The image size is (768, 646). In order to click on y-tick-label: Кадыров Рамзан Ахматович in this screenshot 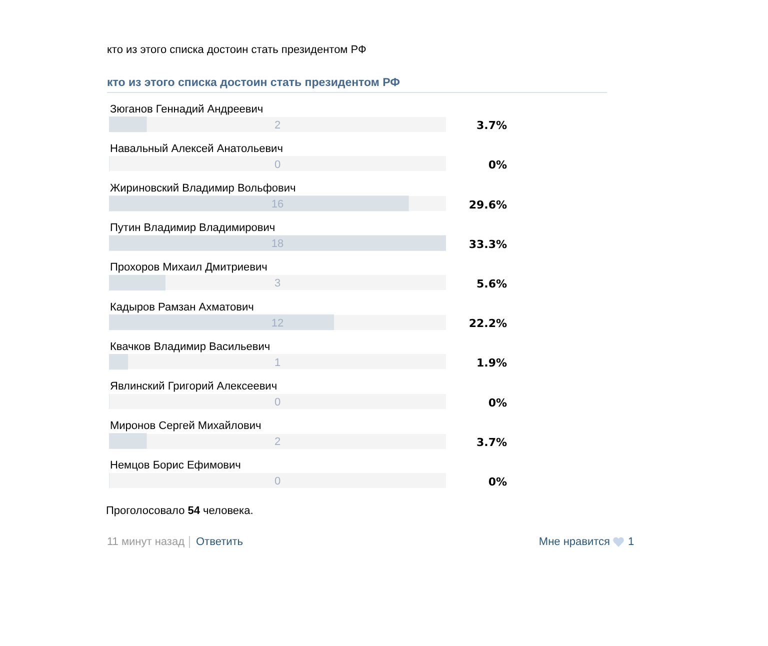, I will do `click(182, 307)`.